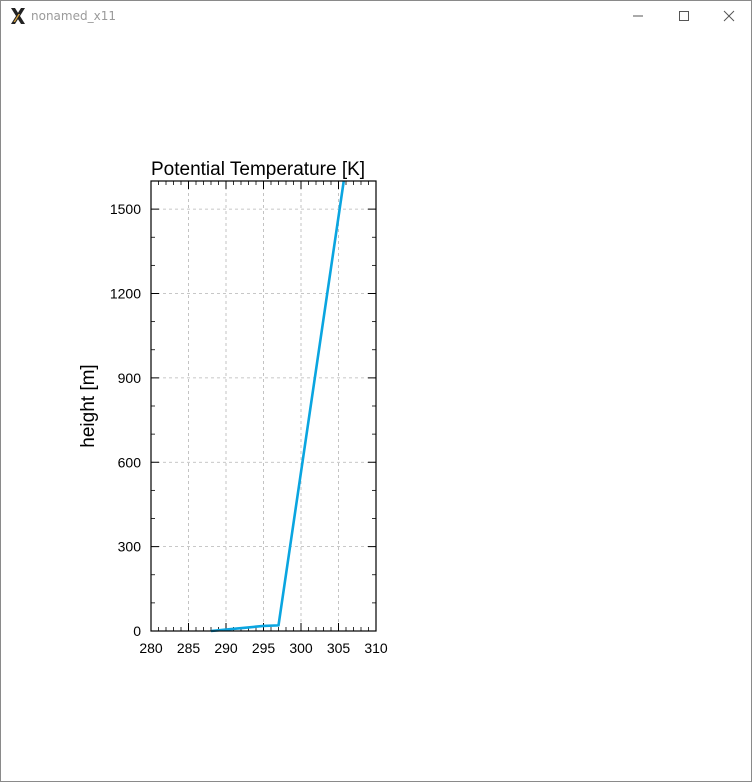 The height and width of the screenshot is (782, 752). I want to click on minimize-icon, so click(638, 16).